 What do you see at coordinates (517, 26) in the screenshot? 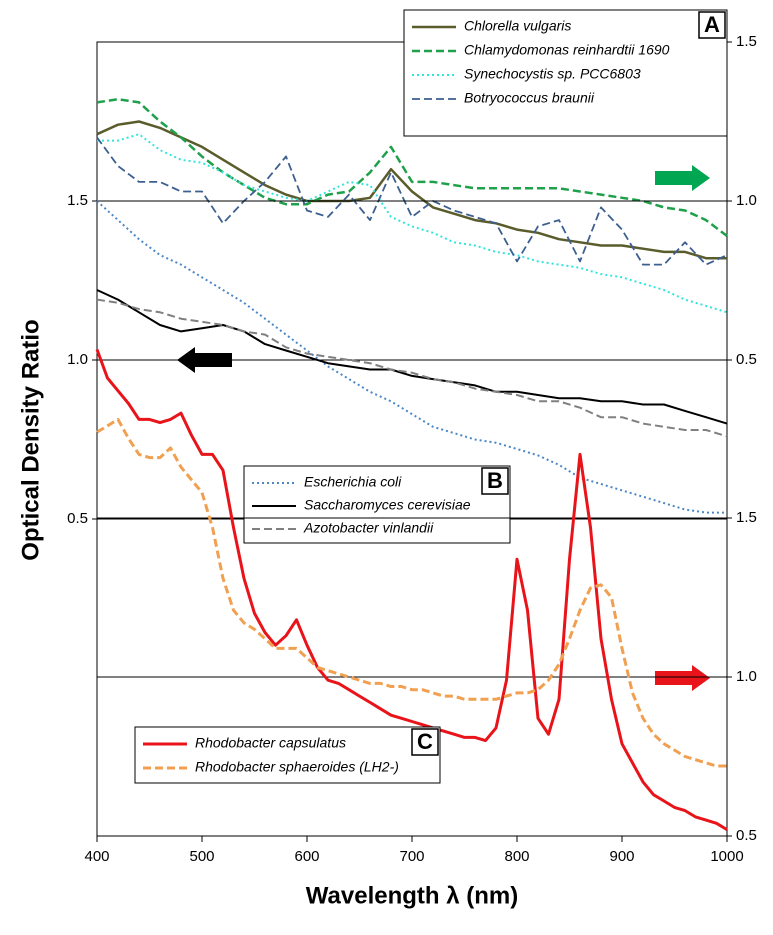
I see `legend-label: Chlorella vulgaris` at bounding box center [517, 26].